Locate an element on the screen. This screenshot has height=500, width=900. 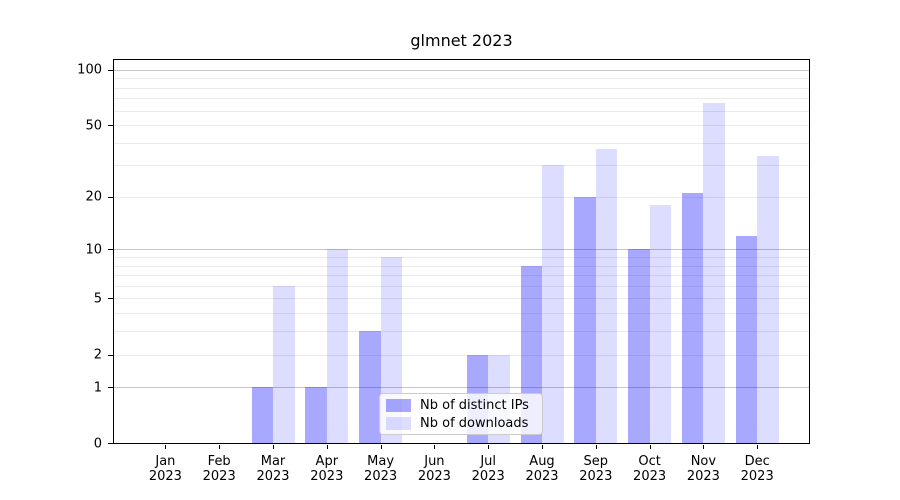
y-tick-label: 100 is located at coordinates (89, 70).